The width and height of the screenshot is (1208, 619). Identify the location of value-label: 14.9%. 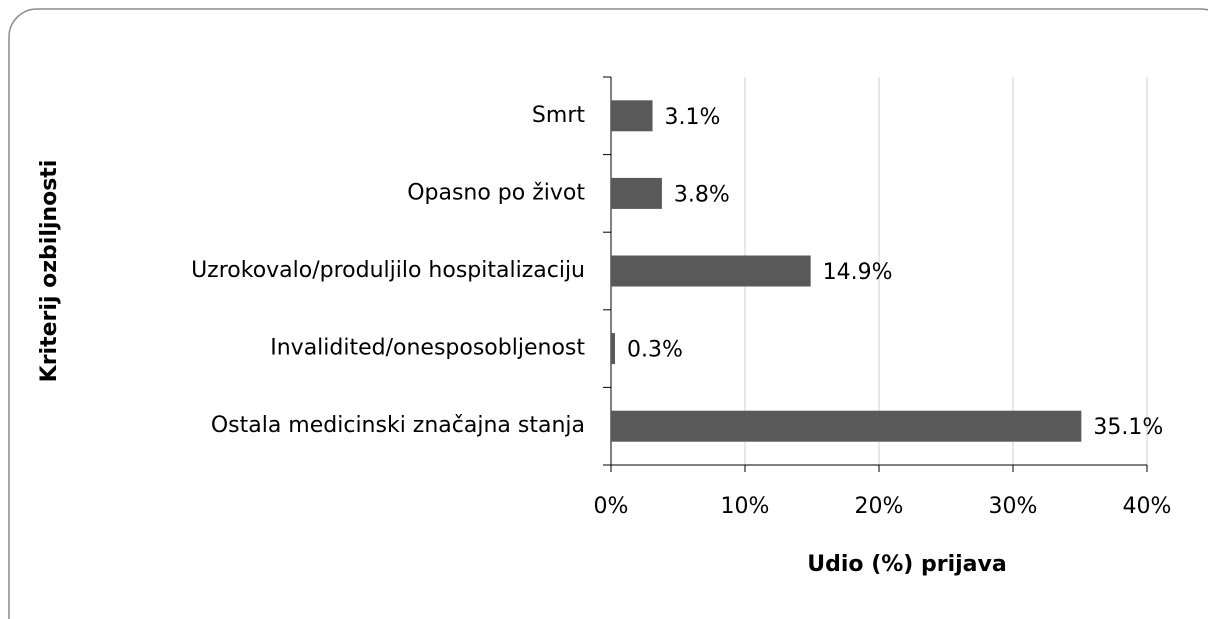
(858, 272).